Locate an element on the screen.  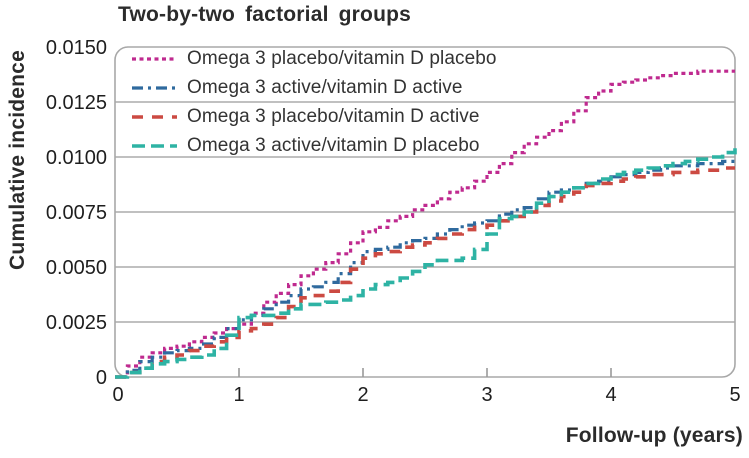
legend-item: Omega 3 active/vitamin D active is located at coordinates (314, 88).